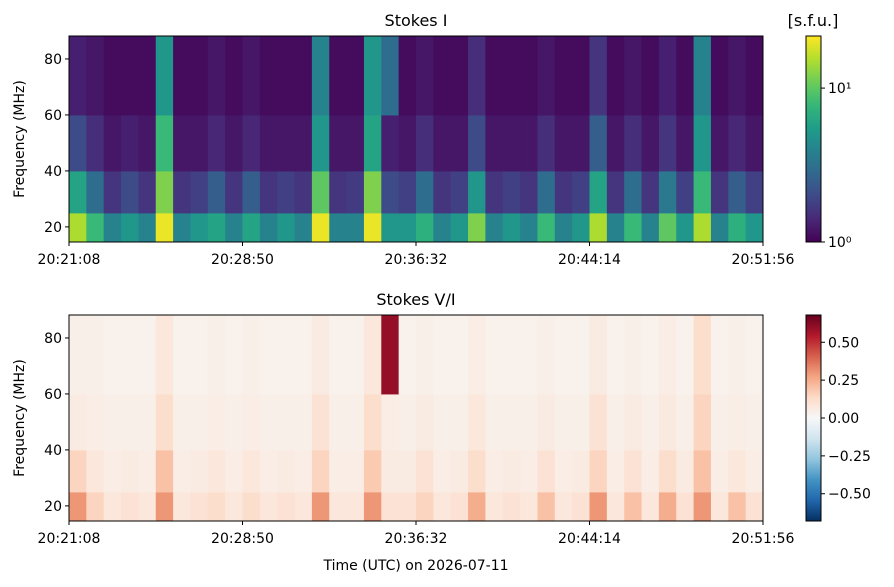 The image size is (894, 587). I want to click on colorbar-tick-label: −0.25, so click(849, 457).